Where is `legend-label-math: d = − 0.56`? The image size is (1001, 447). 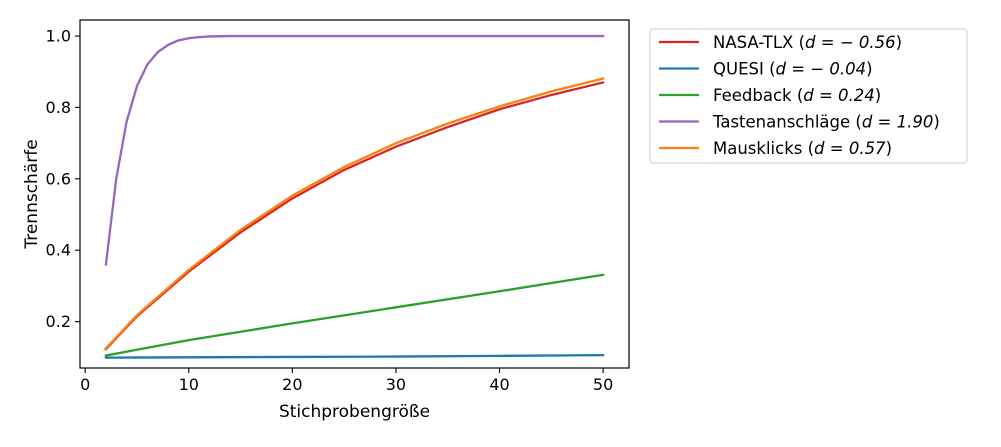
legend-label-math: d = − 0.56 is located at coordinates (850, 42).